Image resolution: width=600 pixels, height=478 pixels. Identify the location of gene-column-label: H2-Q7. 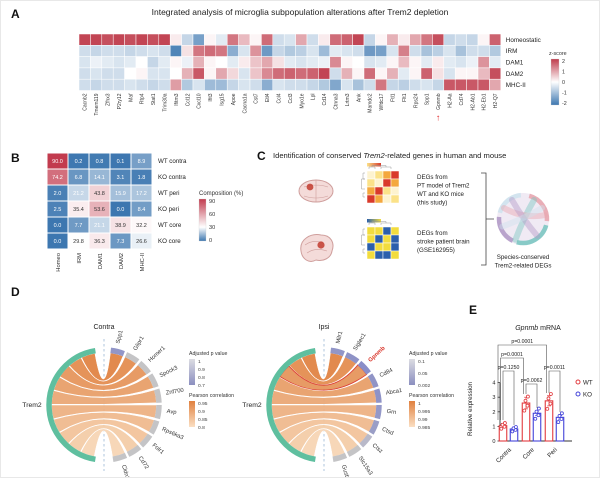
(496, 100).